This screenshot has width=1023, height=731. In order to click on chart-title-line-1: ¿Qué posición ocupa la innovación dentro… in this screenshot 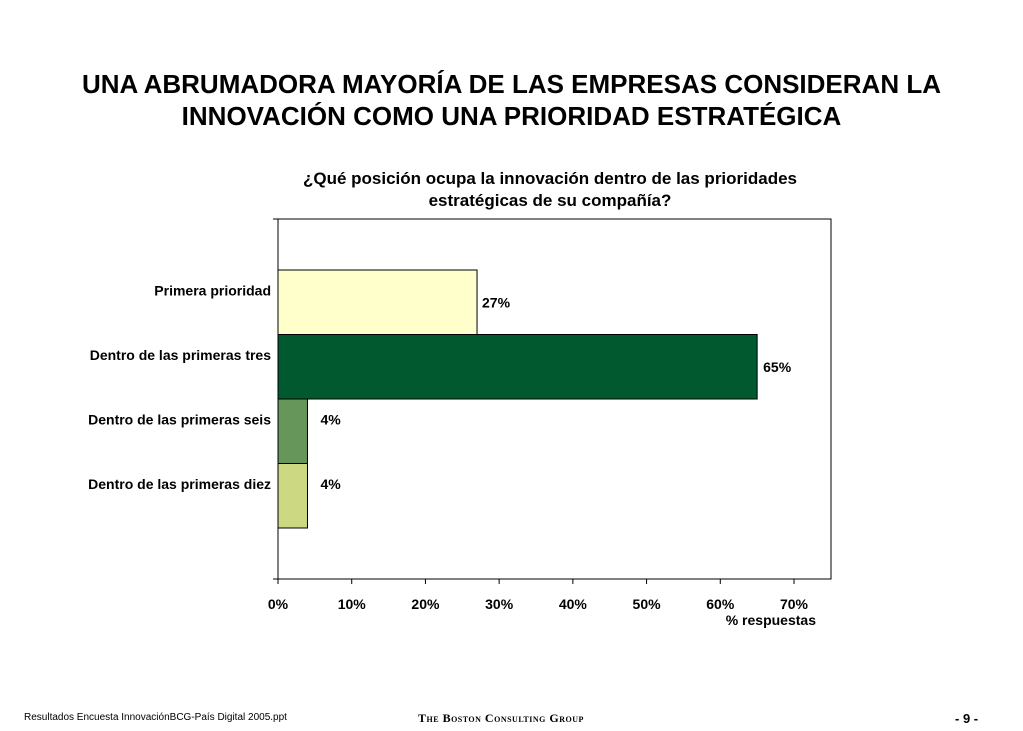, I will do `click(550, 178)`.